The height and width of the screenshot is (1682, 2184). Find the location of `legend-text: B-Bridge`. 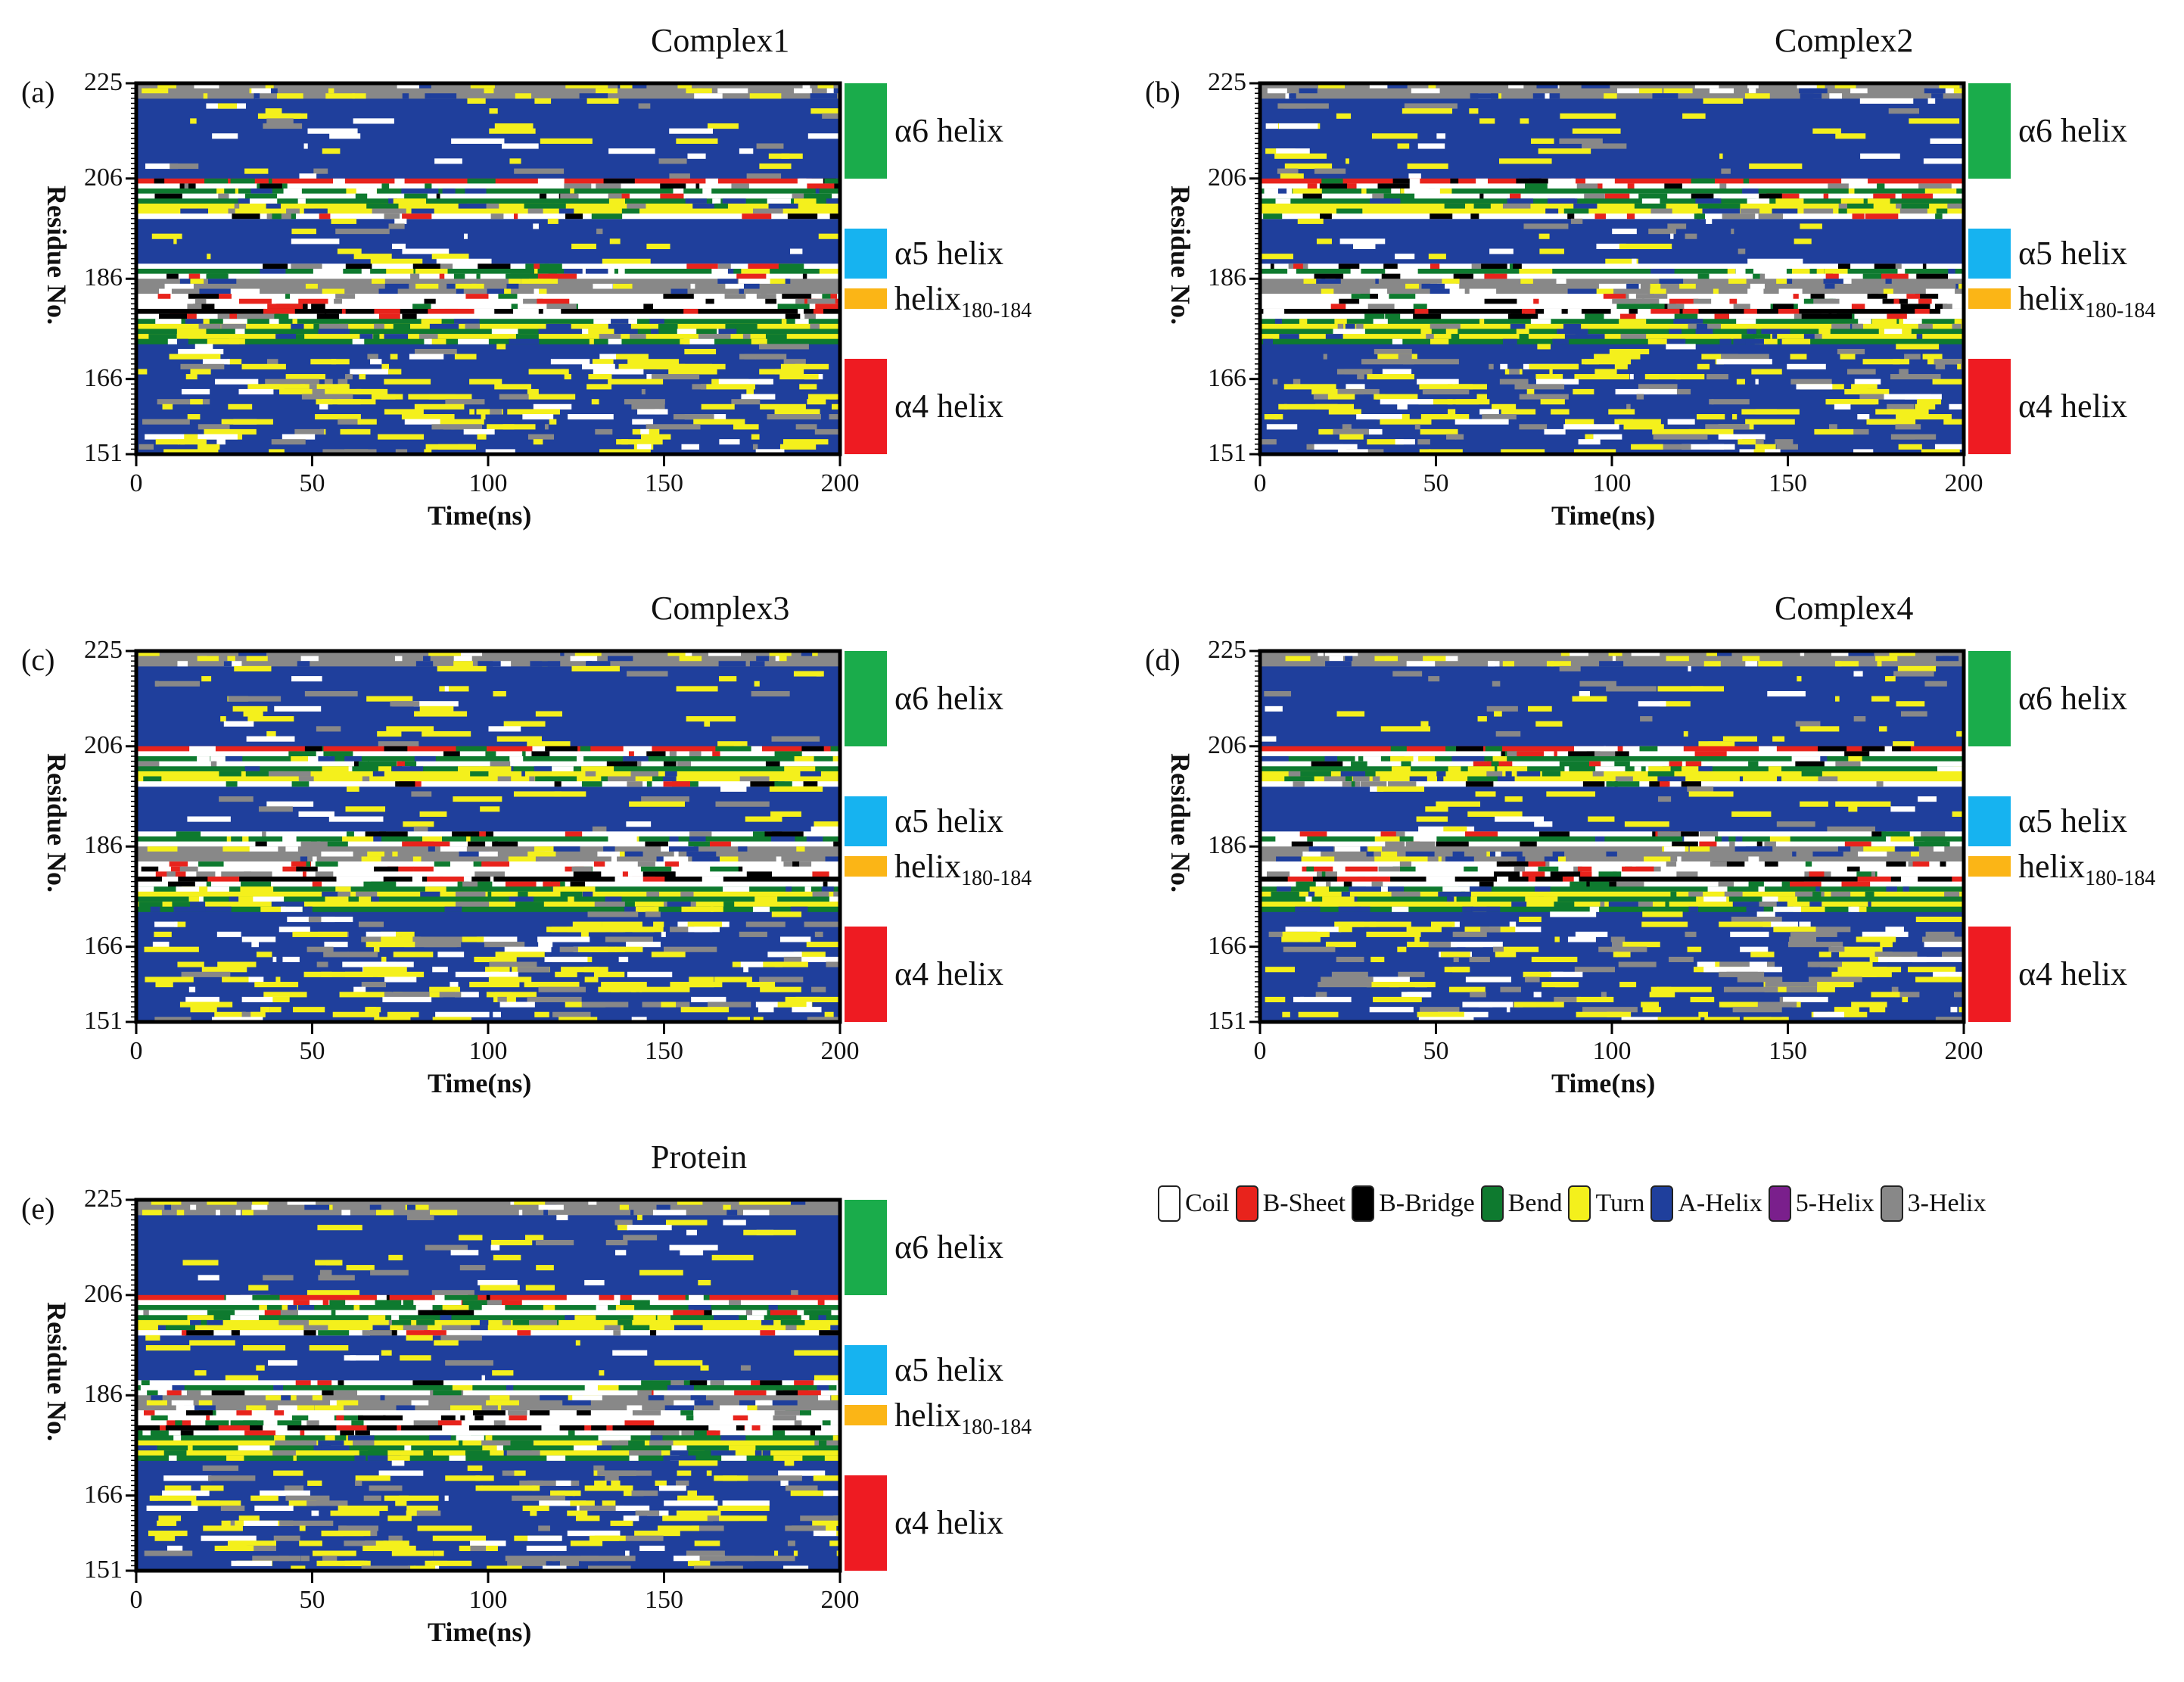

legend-text: B-Bridge is located at coordinates (1427, 1203).